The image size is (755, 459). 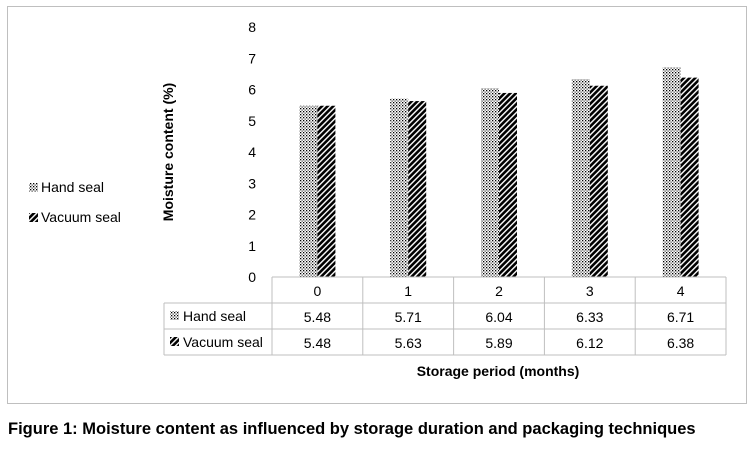 I want to click on table-cell: 6.71, so click(x=680, y=317).